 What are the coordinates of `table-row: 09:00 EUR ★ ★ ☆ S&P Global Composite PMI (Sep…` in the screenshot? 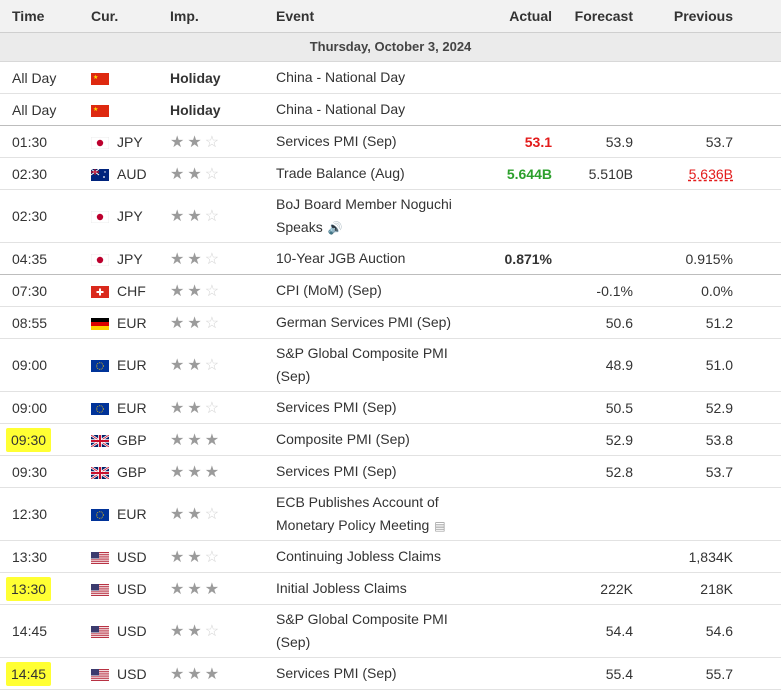 It's located at (390, 365).